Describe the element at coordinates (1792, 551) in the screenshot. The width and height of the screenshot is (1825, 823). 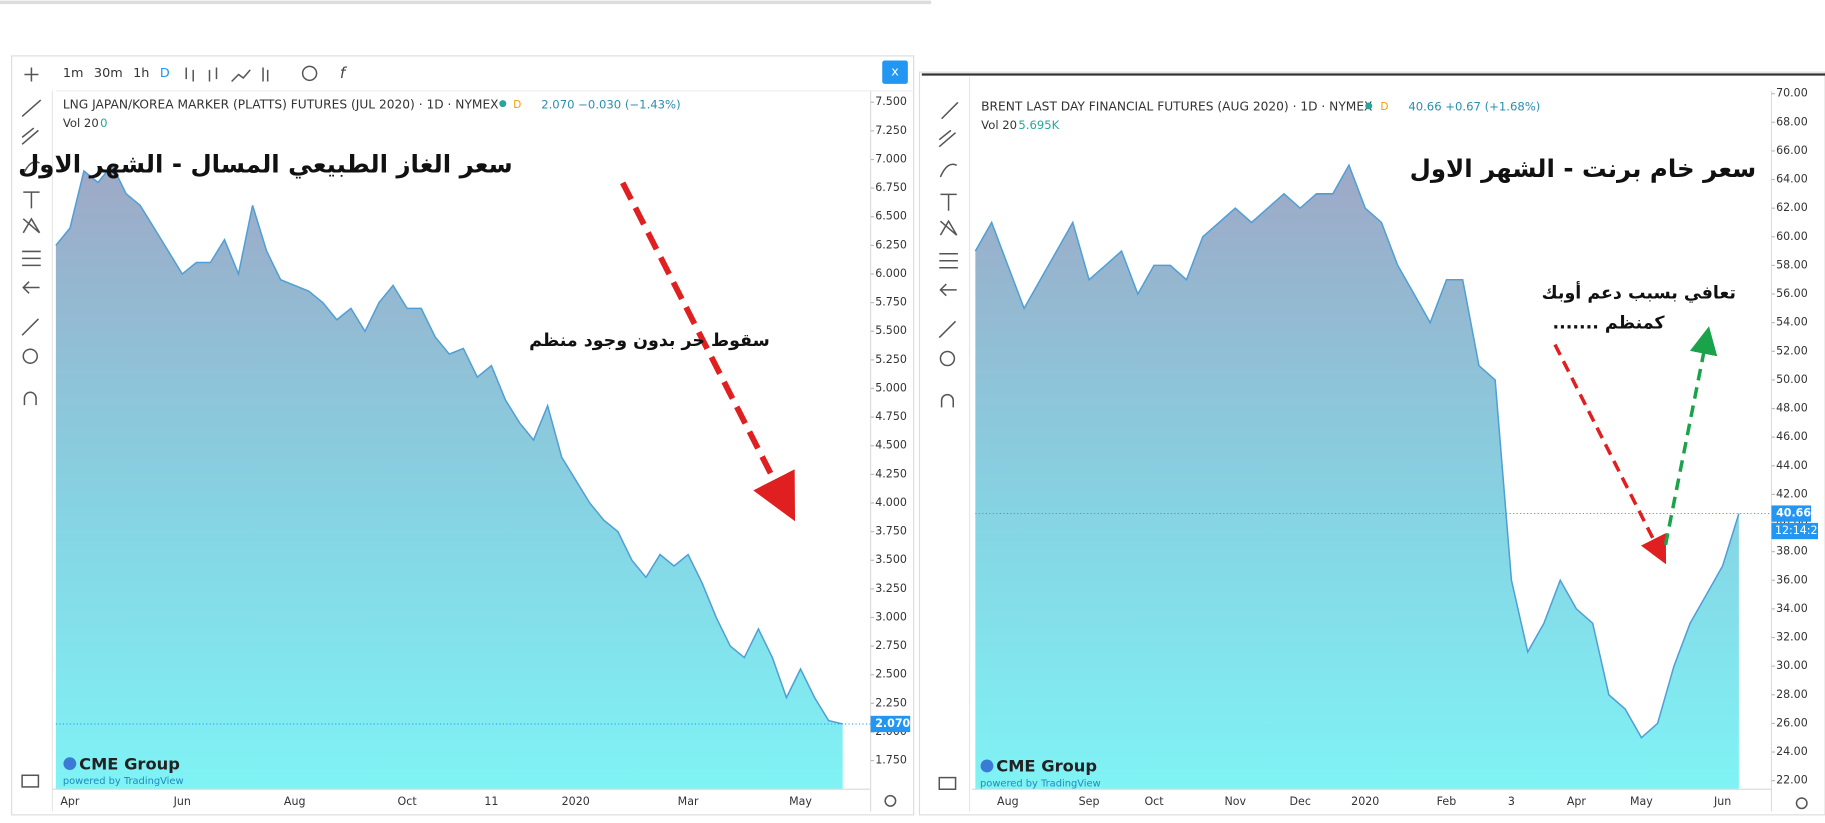
I see `y-tick-label: 38.00` at that location.